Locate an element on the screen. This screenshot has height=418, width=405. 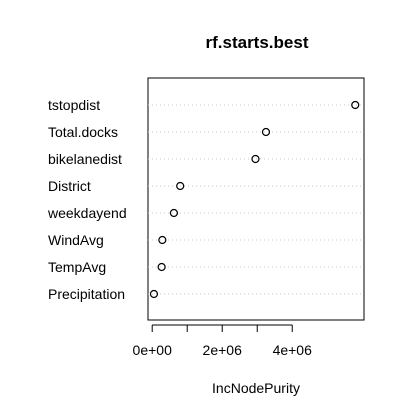
category-label: bikelanedist is located at coordinates (85, 159).